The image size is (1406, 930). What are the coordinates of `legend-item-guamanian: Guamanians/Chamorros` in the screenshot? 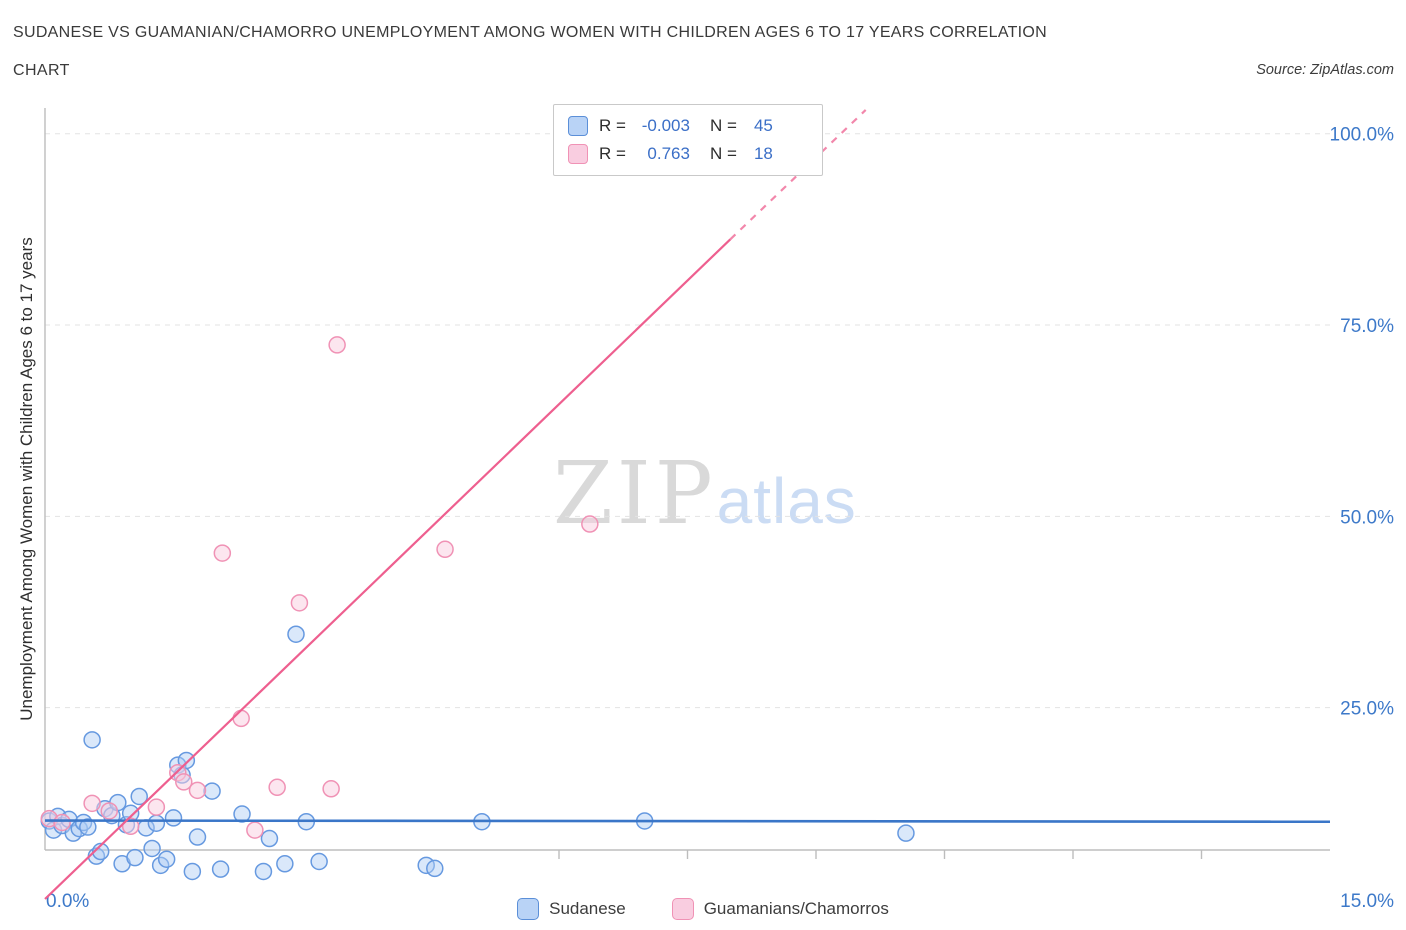 It's located at (780, 909).